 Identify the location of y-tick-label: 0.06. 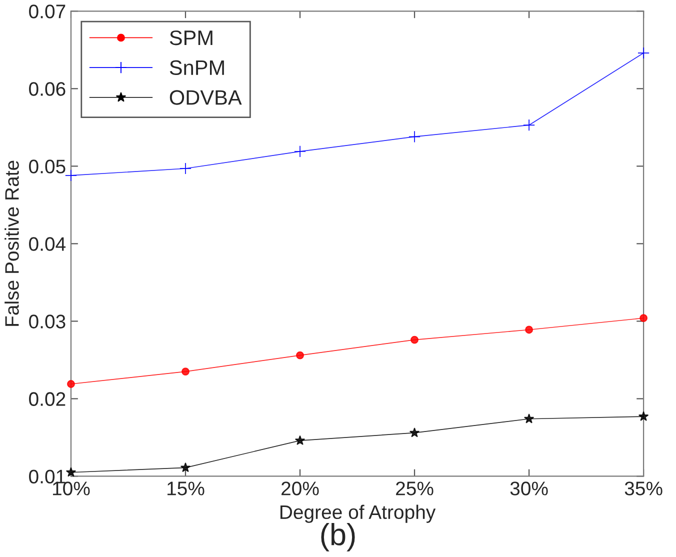
(47, 89).